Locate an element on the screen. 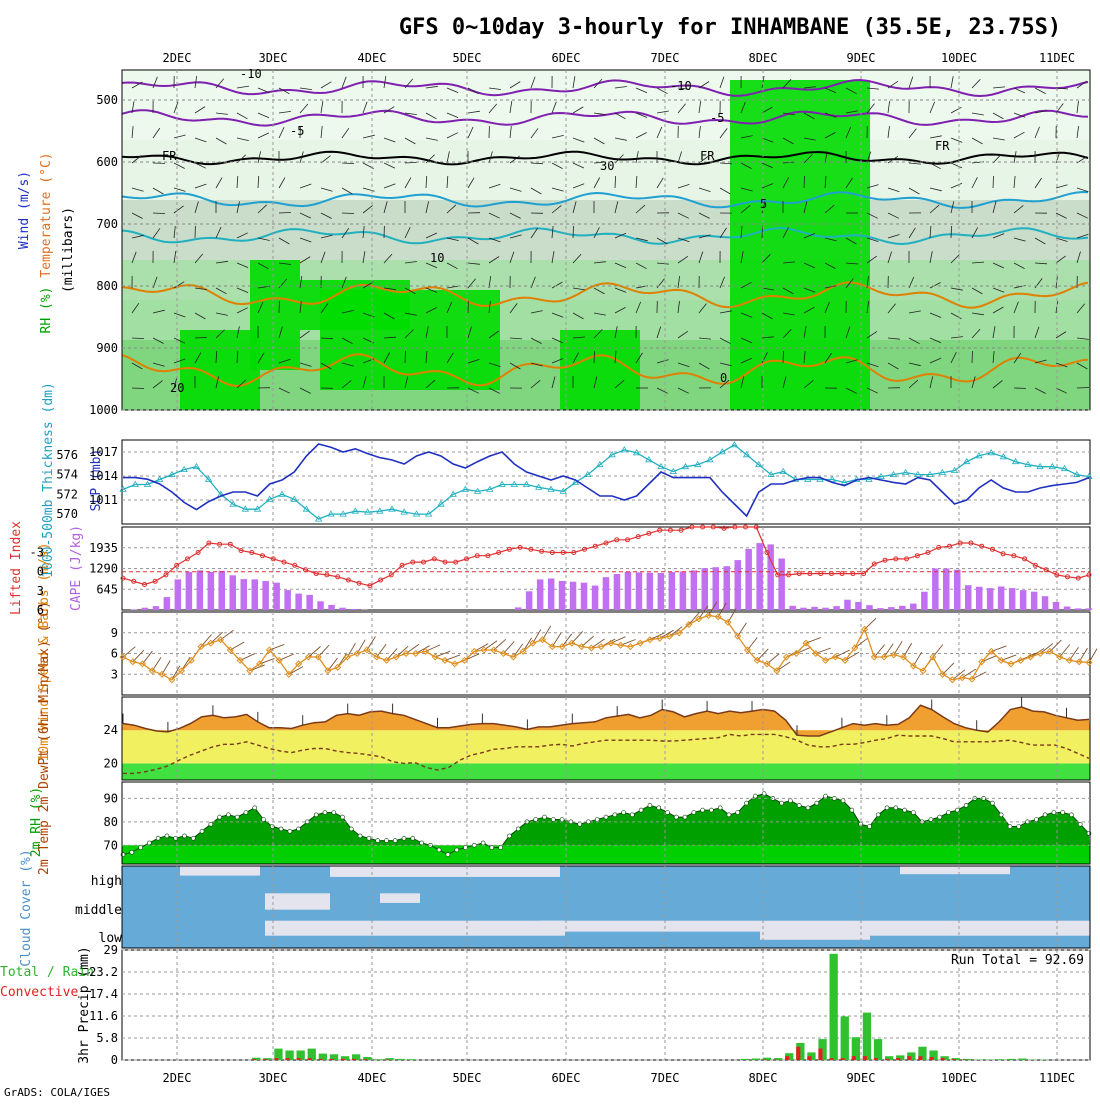 This screenshot has width=1100, height=1104. day-label-bottom: 2DEC is located at coordinates (177, 1078).